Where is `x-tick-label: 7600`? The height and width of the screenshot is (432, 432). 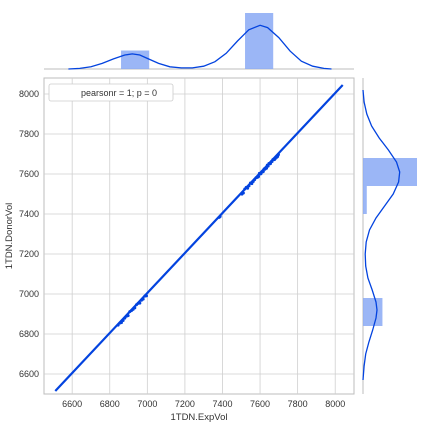 x-tick-label: 7600 is located at coordinates (260, 404).